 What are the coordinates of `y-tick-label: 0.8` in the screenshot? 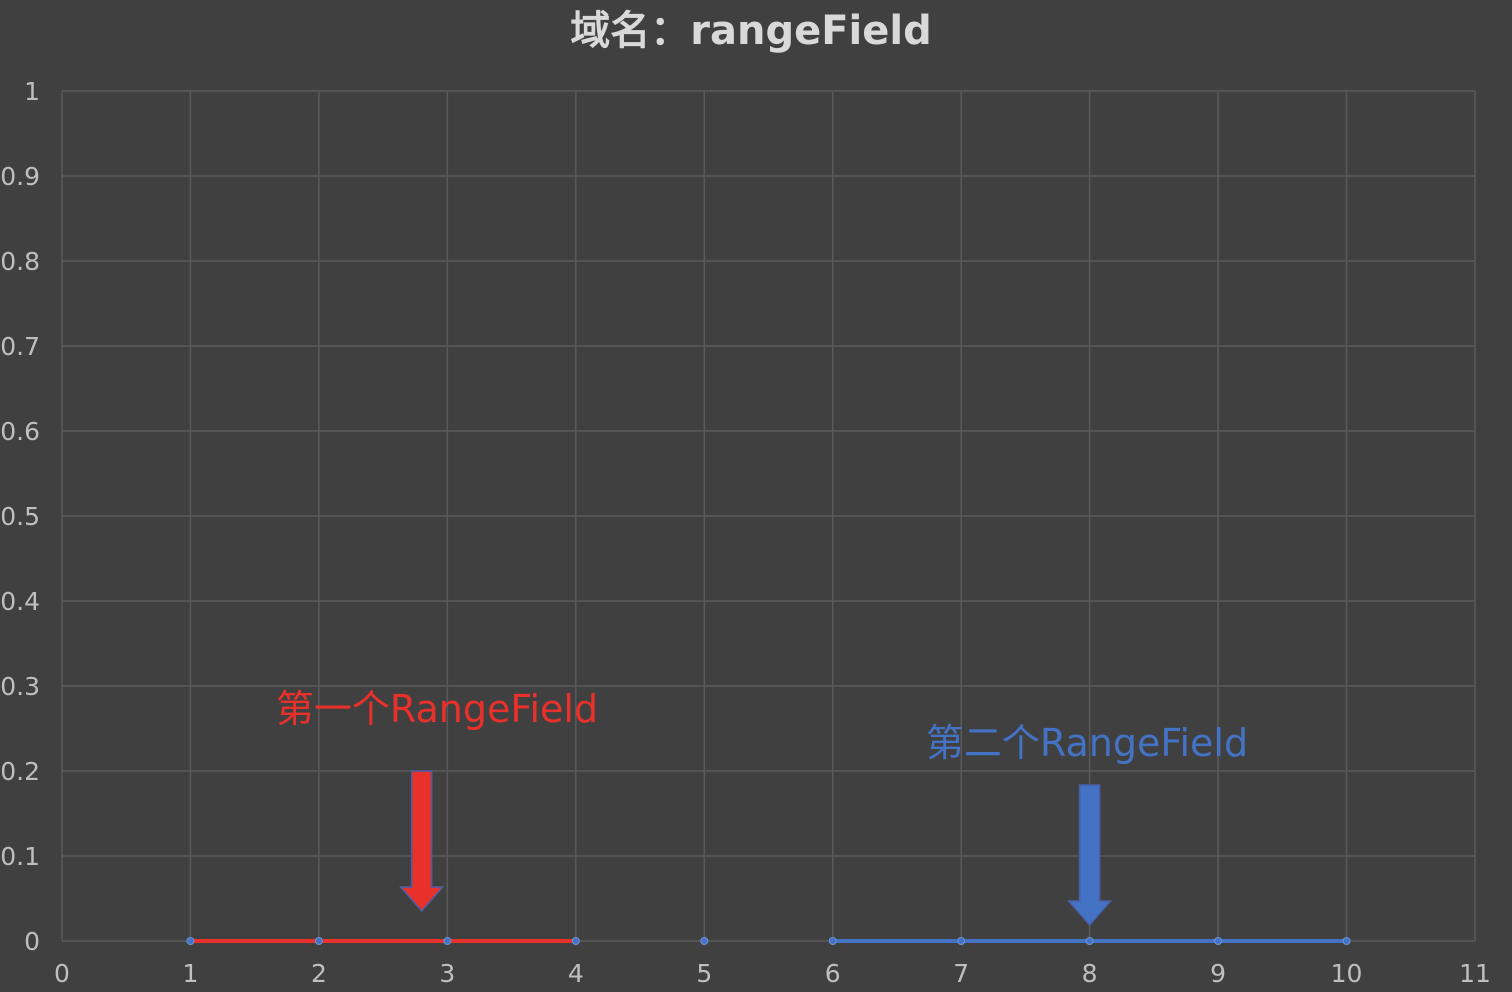 It's located at (20, 261).